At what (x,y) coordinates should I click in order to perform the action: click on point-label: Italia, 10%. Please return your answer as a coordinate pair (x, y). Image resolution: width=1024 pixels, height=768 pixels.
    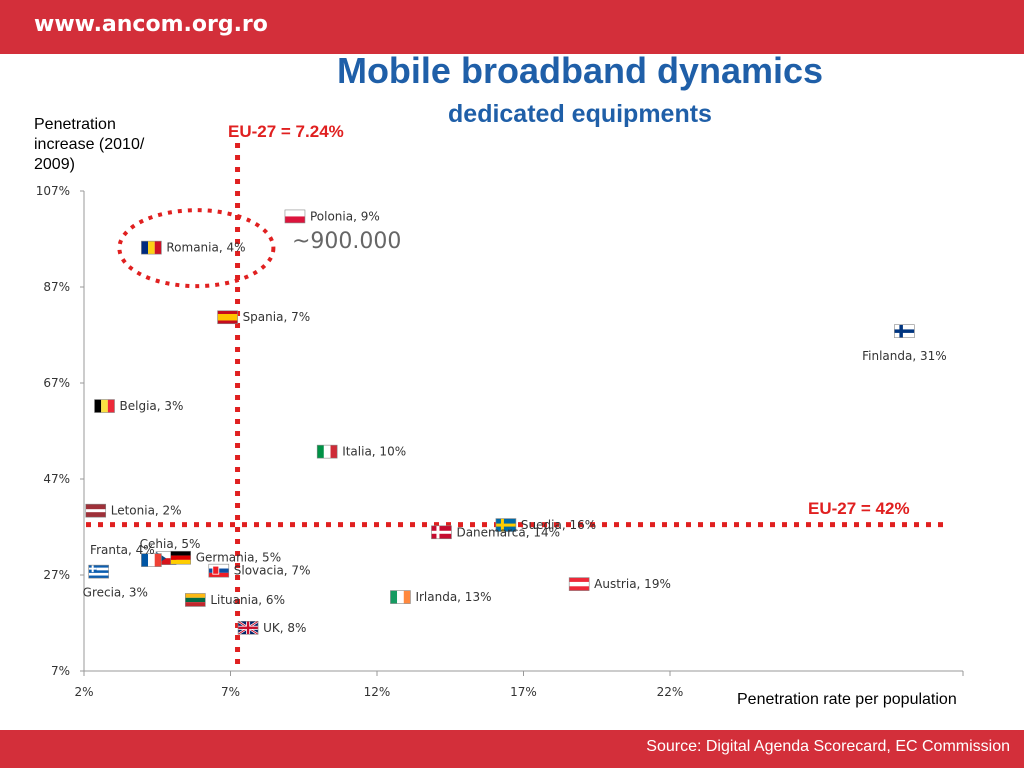
    Looking at the image, I should click on (374, 452).